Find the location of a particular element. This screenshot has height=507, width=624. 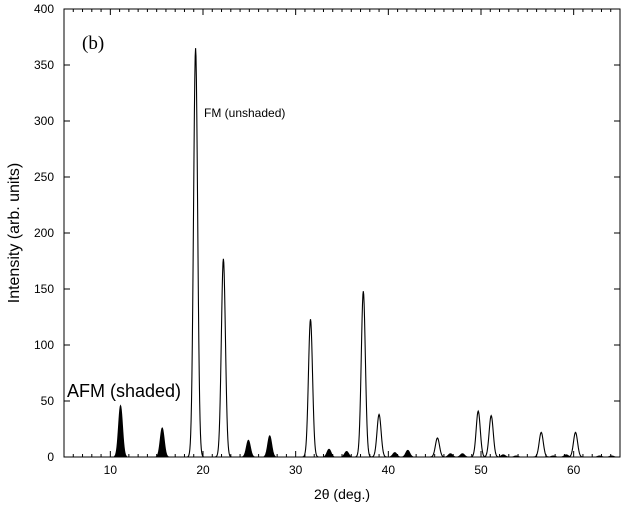

y-tick-label: 50 is located at coordinates (48, 401).